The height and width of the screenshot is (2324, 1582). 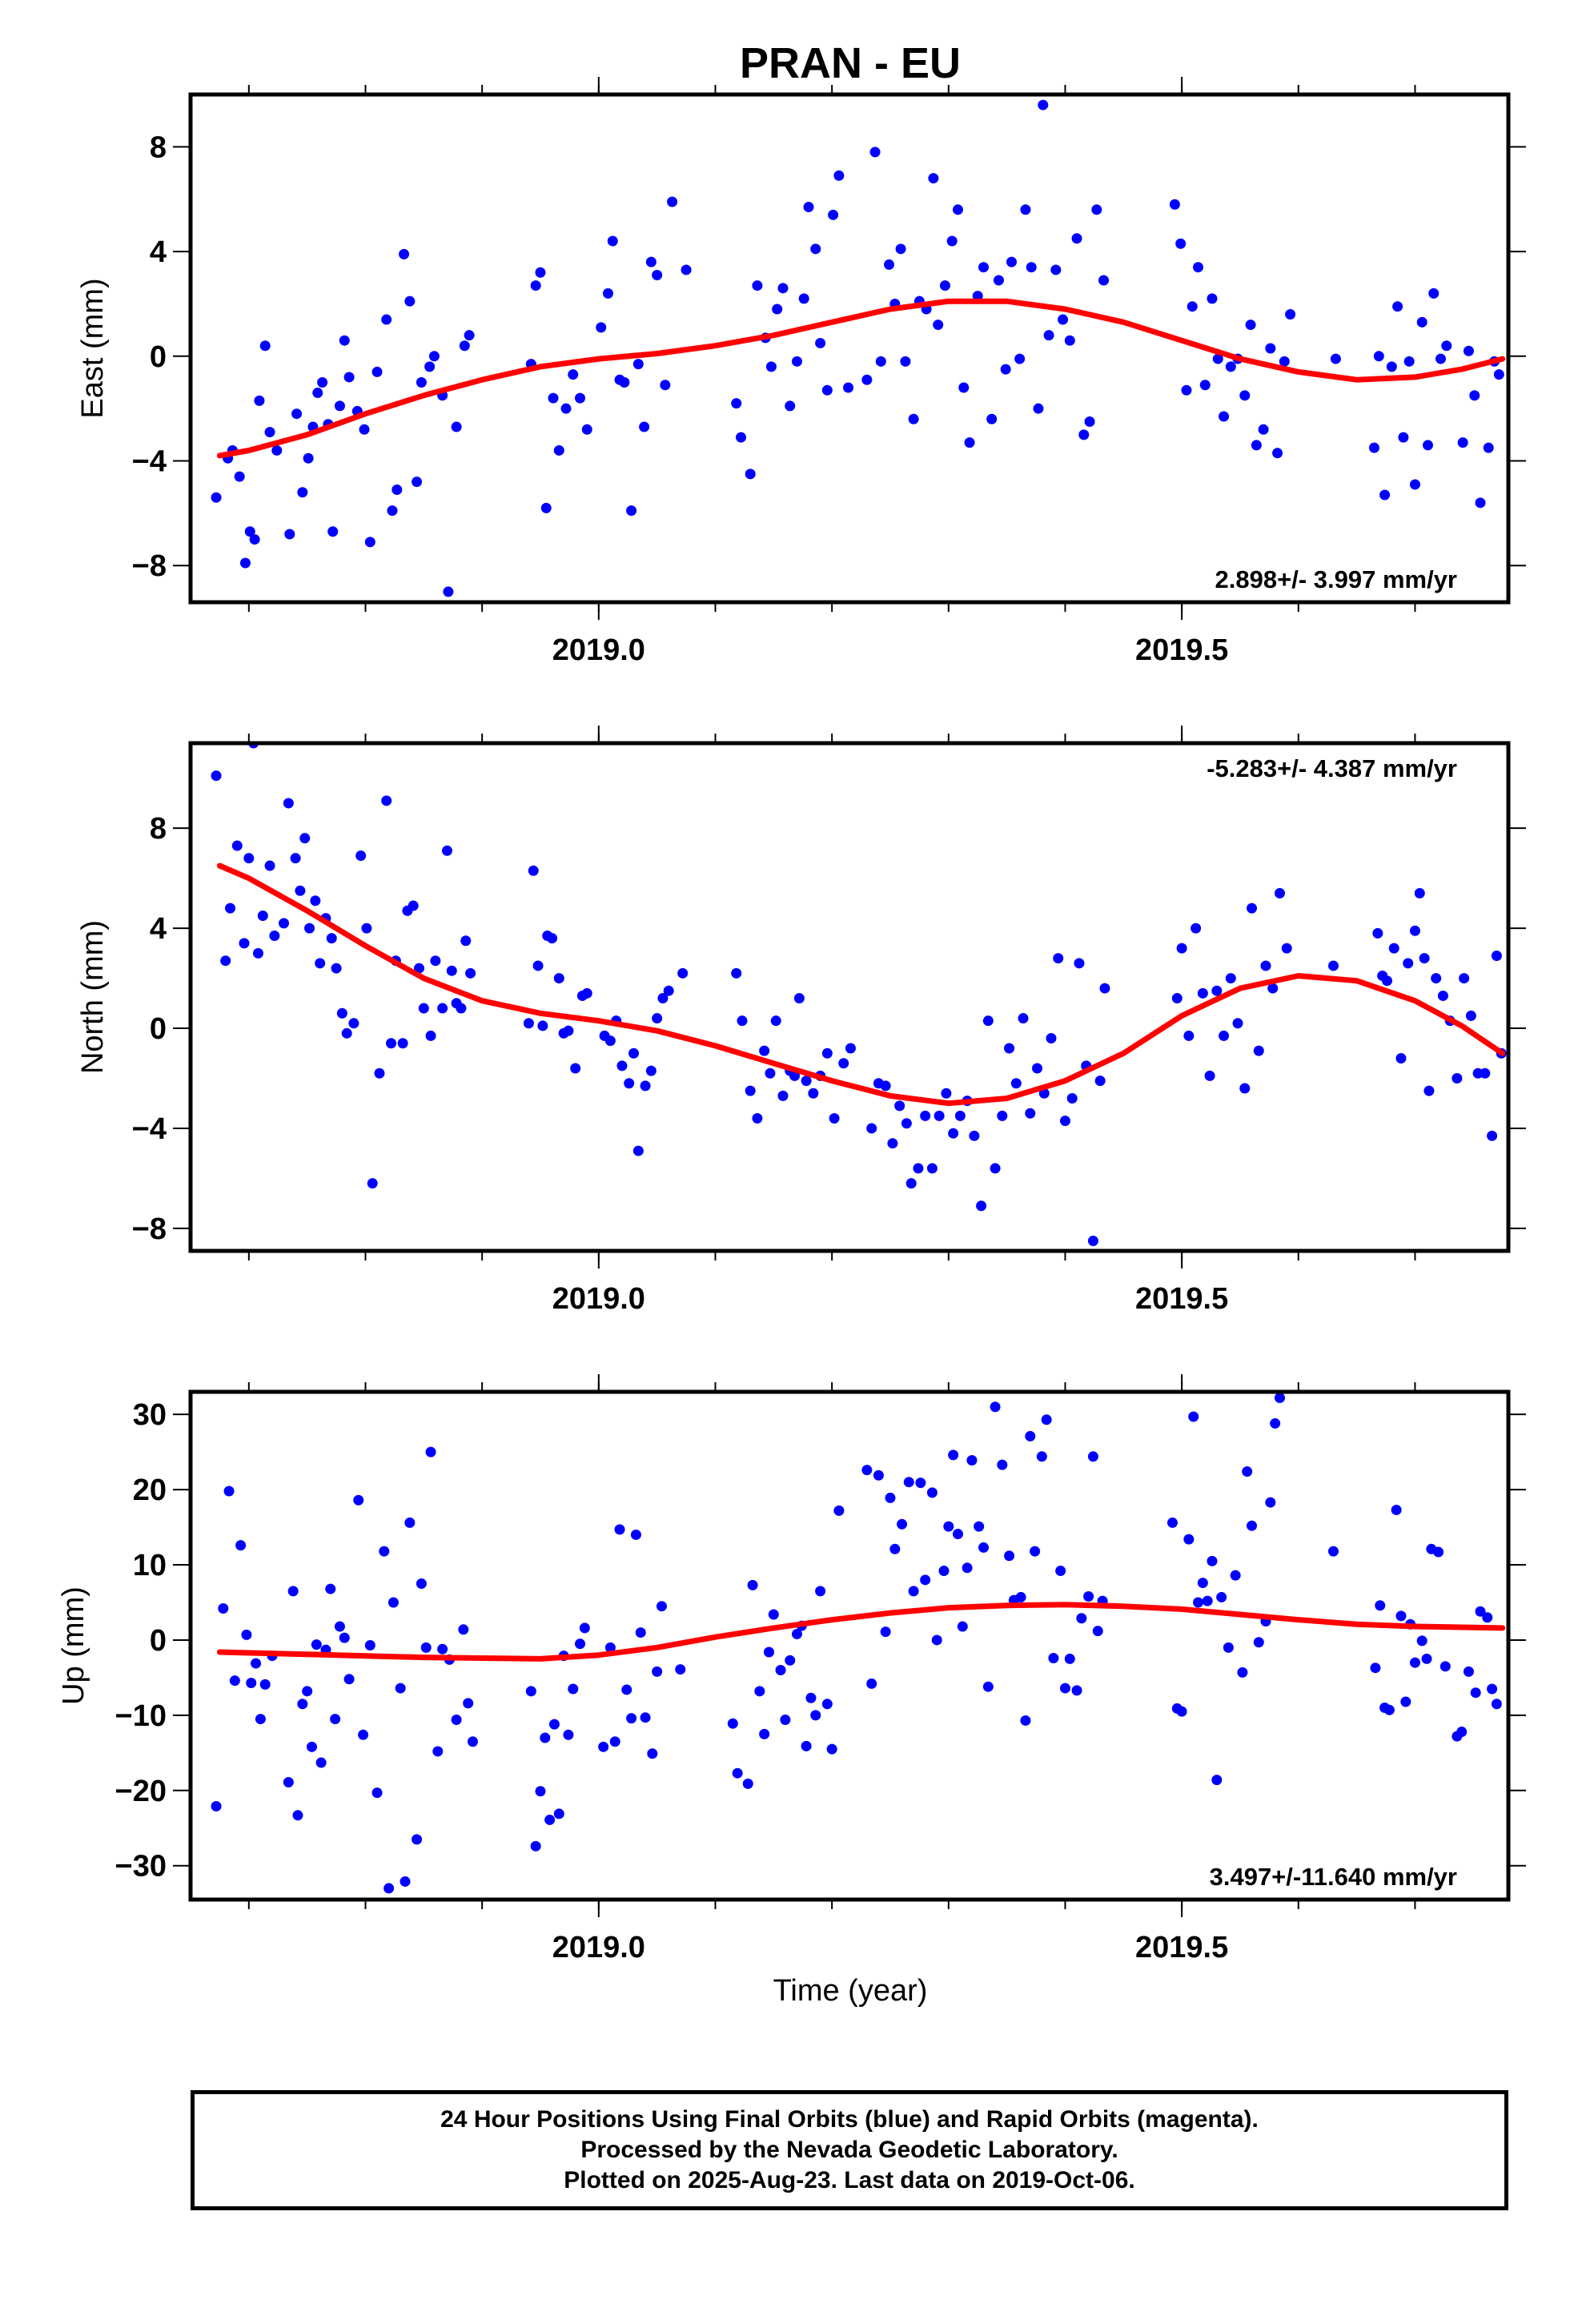 I want to click on chart-title: PRAN - EU, so click(x=850, y=63).